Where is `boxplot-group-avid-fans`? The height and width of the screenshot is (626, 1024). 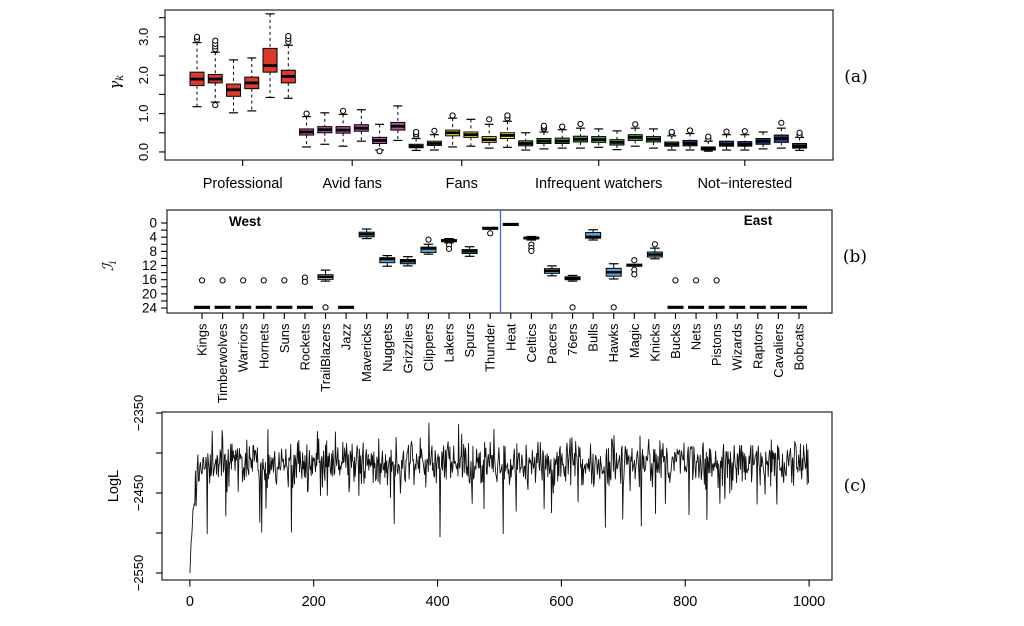
boxplot-group-avid-fans is located at coordinates (352, 130).